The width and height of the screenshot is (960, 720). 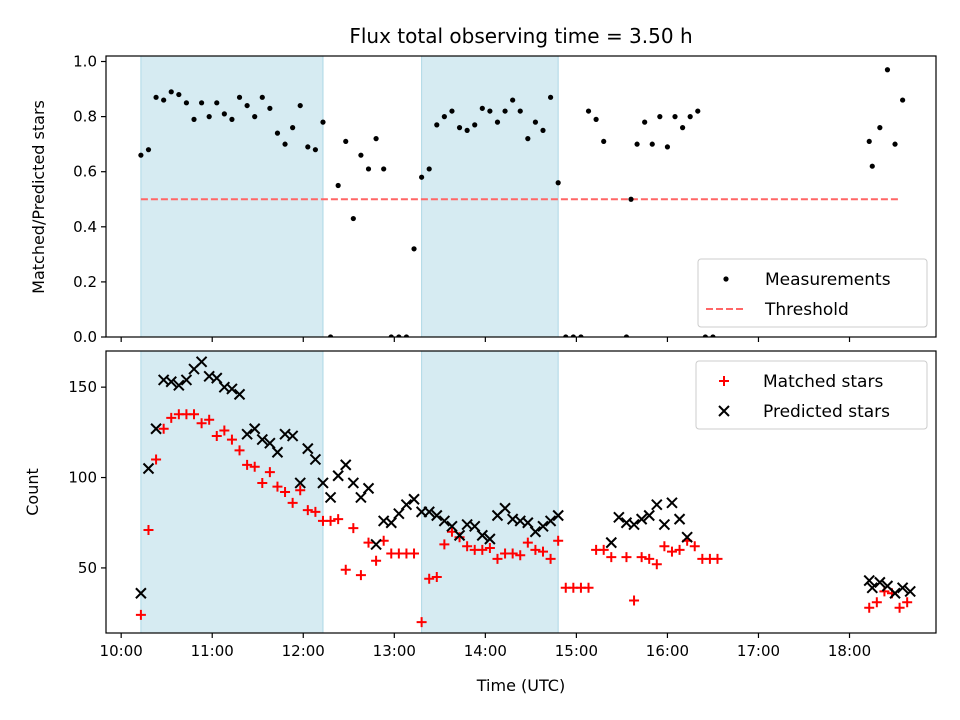 What do you see at coordinates (38, 197) in the screenshot?
I see `top-y-axis-label: Matched/Predicted stars` at bounding box center [38, 197].